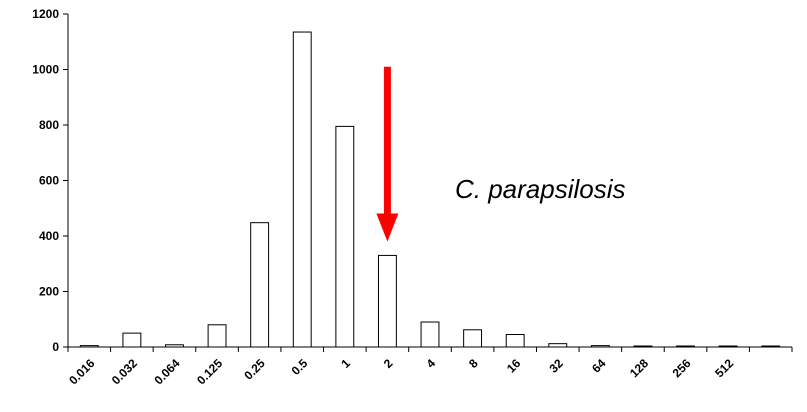 The width and height of the screenshot is (807, 412). I want to click on x-tick-label: 0.064, so click(166, 371).